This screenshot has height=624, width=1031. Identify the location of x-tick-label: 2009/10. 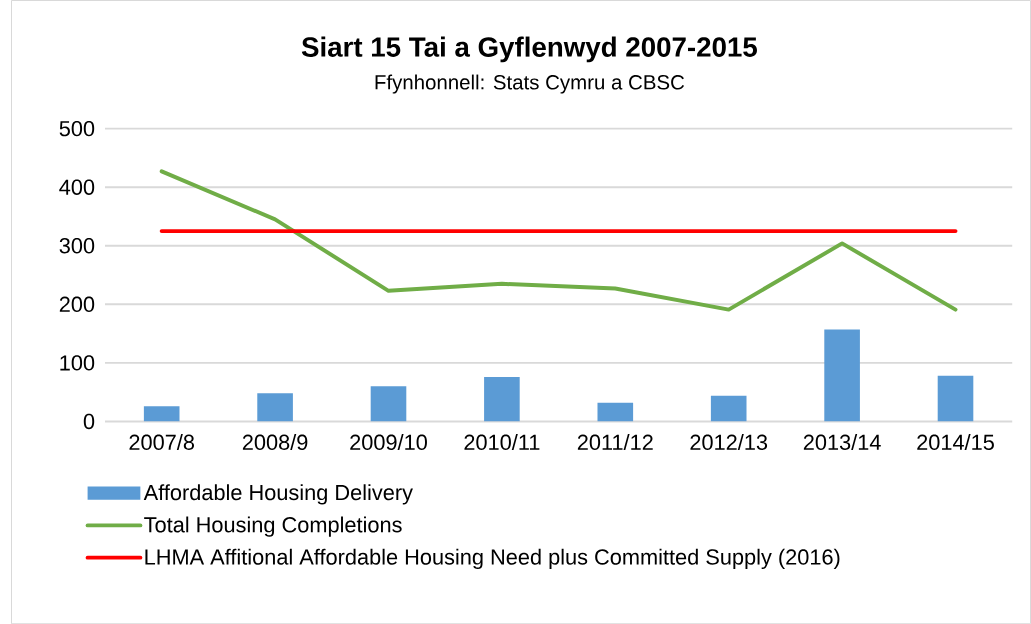
(388, 441).